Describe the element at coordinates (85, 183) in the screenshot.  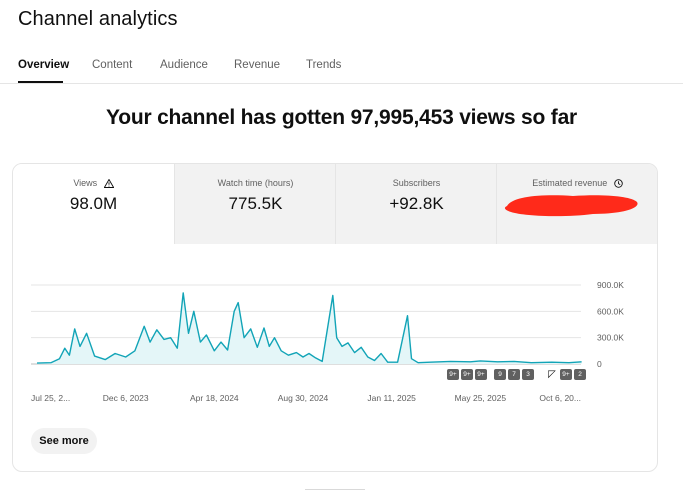
I see `metric-label: Views` at that location.